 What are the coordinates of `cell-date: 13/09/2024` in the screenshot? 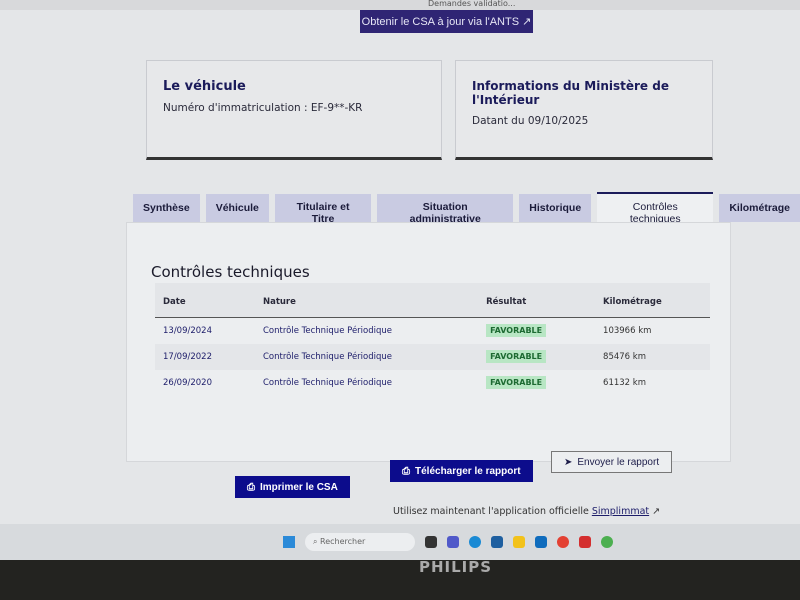 It's located at (205, 330).